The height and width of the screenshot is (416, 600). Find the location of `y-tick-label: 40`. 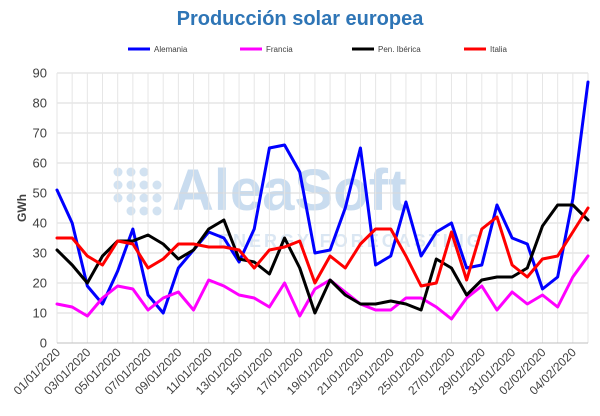

y-tick-label: 40 is located at coordinates (40, 223).